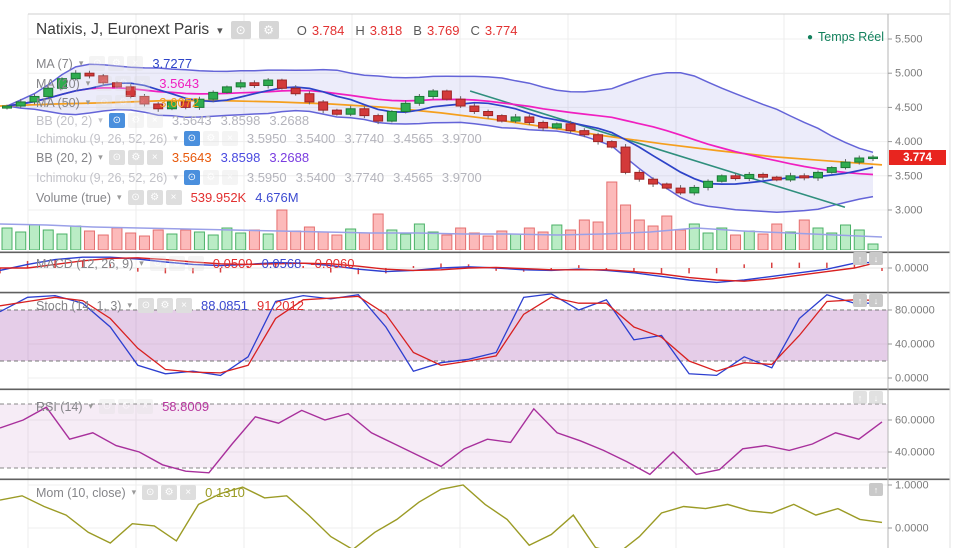 The width and height of the screenshot is (956, 548). I want to click on settings-button: ⚙, so click(268, 30).